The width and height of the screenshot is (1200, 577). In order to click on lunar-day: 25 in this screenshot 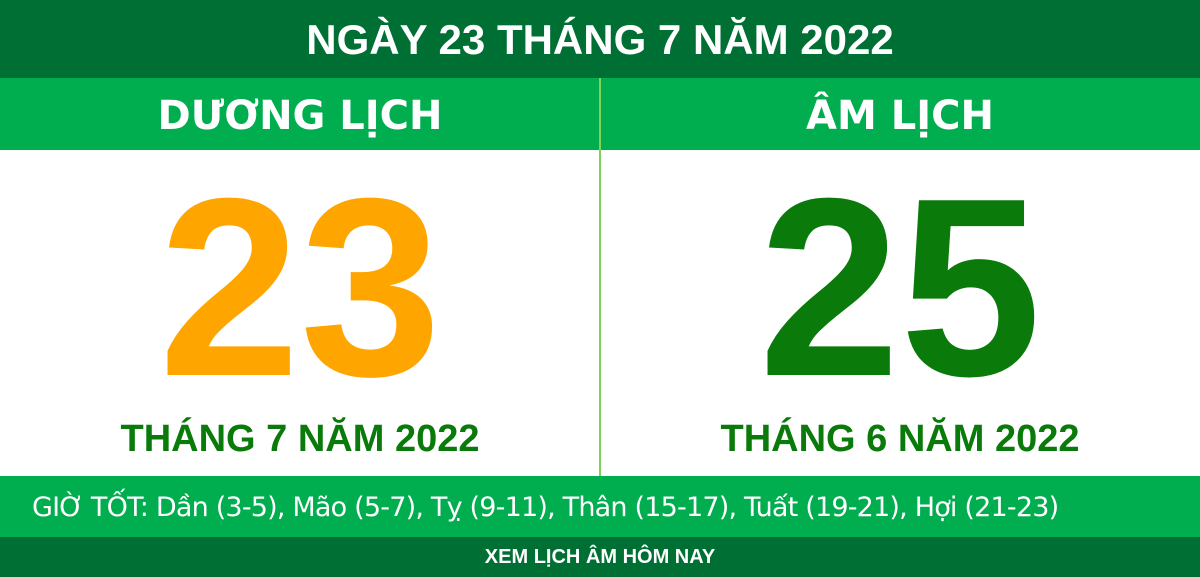, I will do `click(900, 287)`.